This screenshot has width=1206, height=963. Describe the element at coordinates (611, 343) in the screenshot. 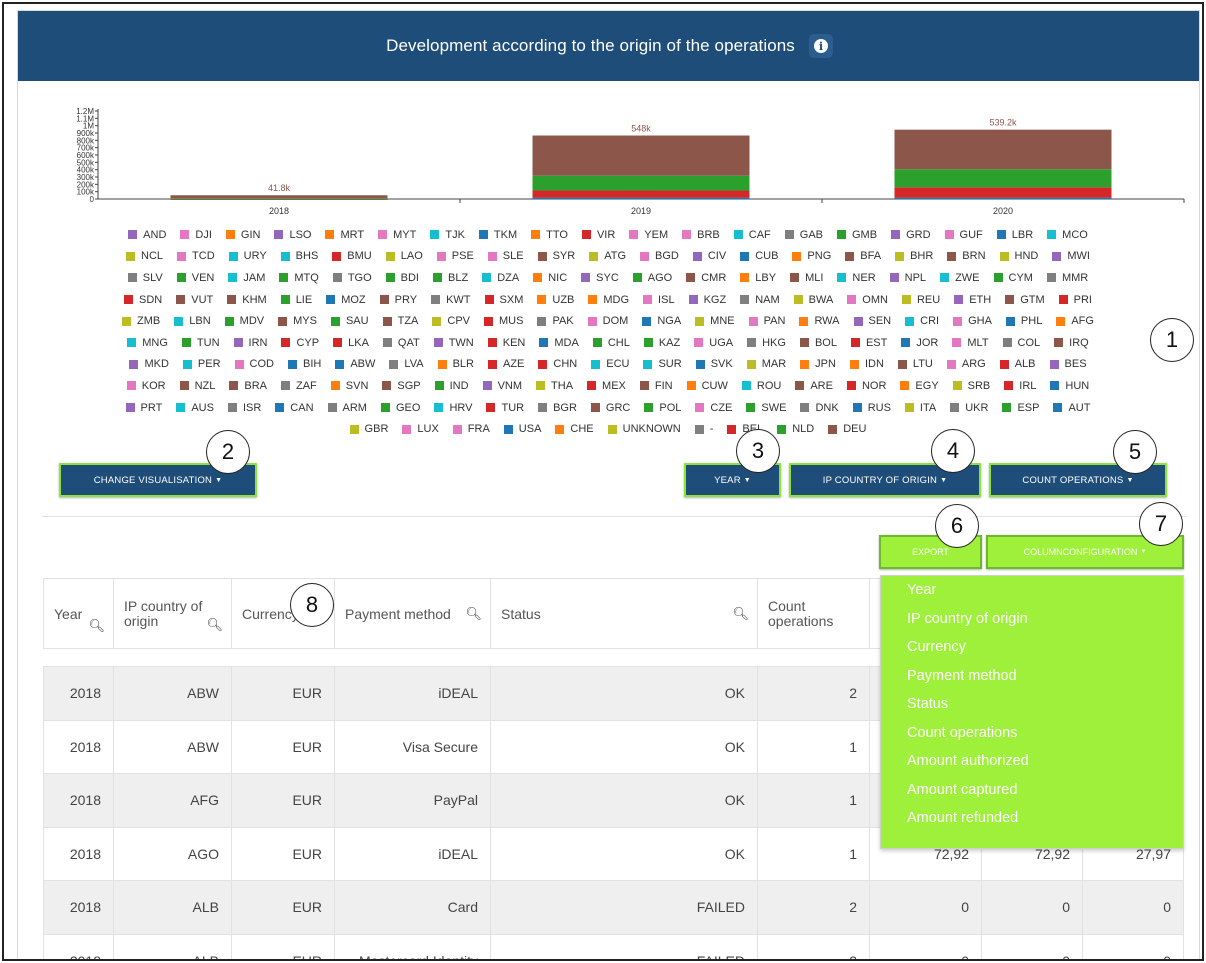

I see `legend-item: CHL` at that location.